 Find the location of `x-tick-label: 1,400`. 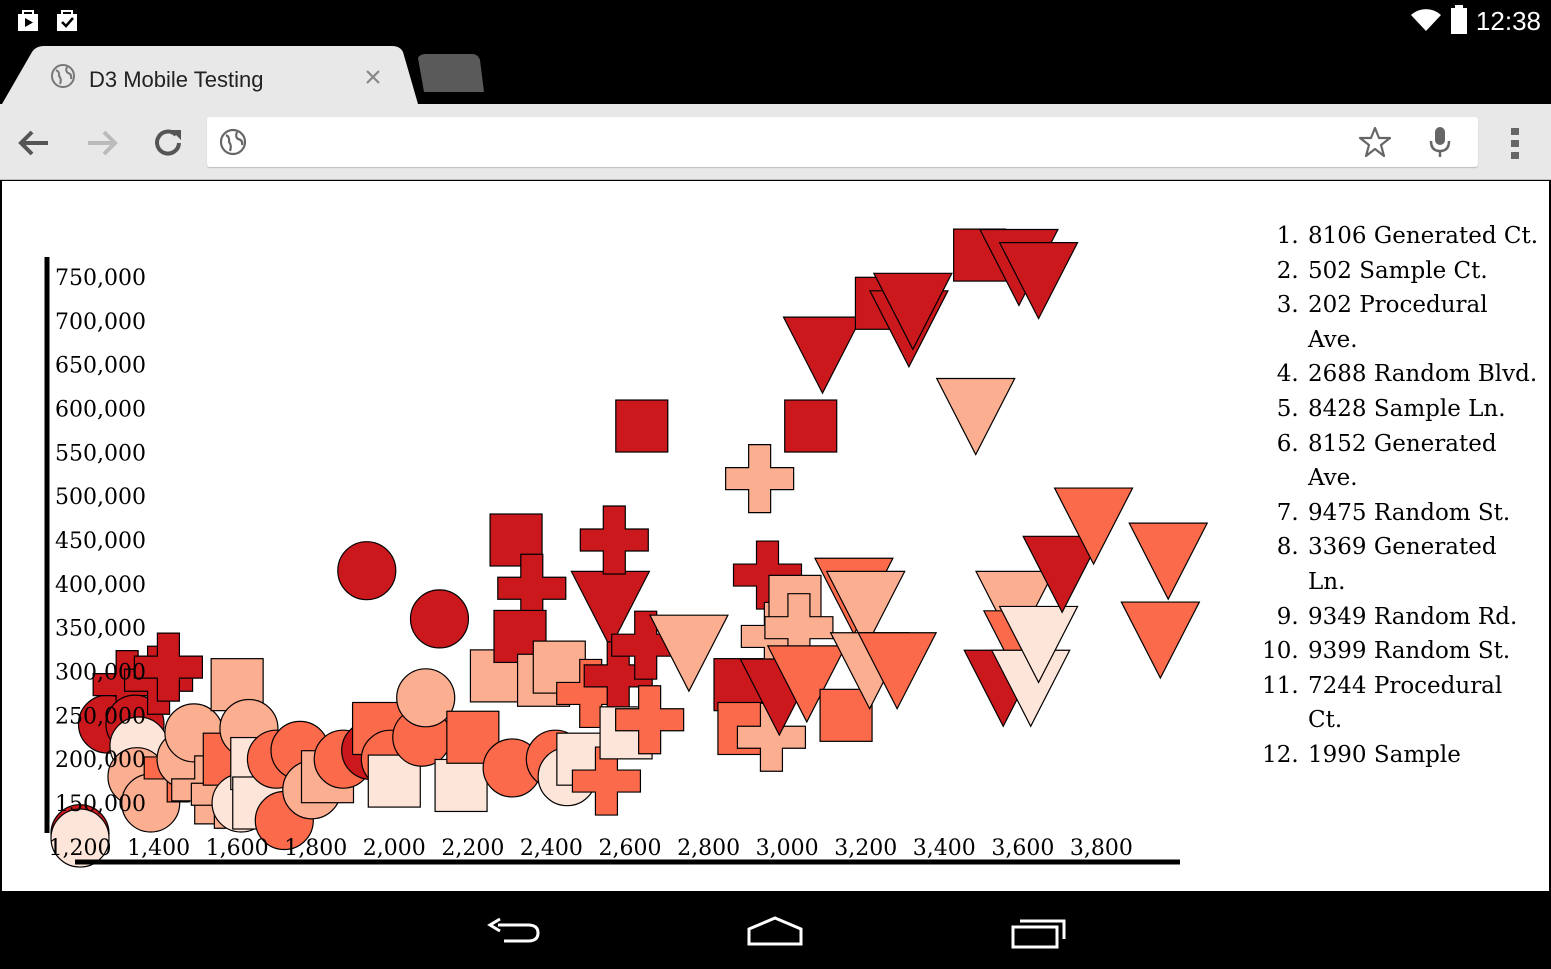

x-tick-label: 1,400 is located at coordinates (158, 848).